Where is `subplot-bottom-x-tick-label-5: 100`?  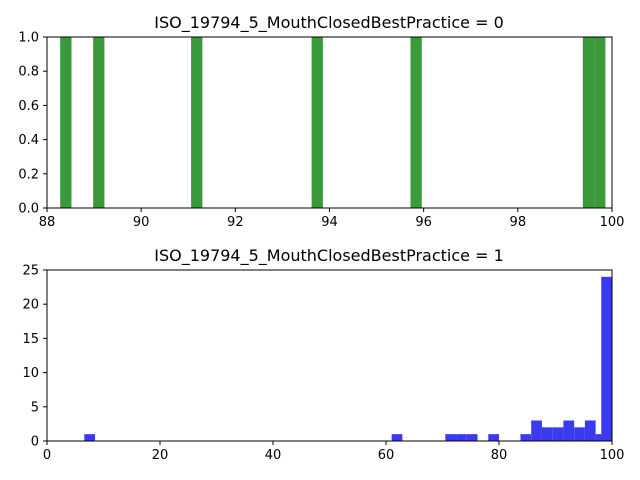
subplot-bottom-x-tick-label-5: 100 is located at coordinates (612, 455).